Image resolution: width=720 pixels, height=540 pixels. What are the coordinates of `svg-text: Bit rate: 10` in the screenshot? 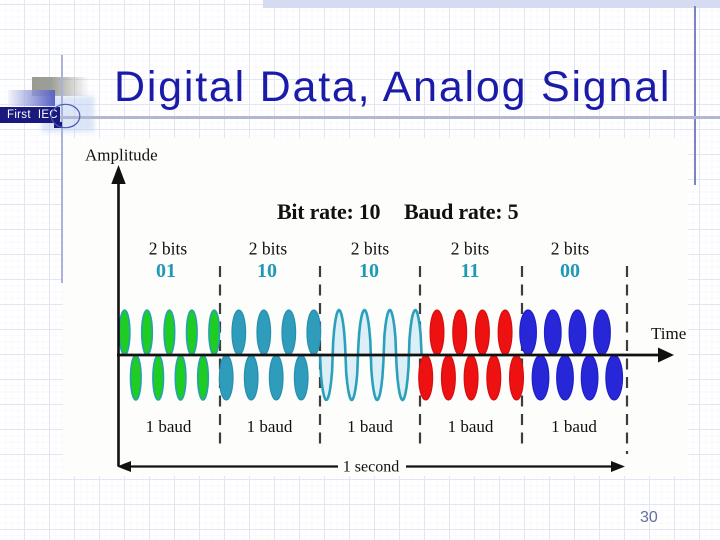 It's located at (329, 211).